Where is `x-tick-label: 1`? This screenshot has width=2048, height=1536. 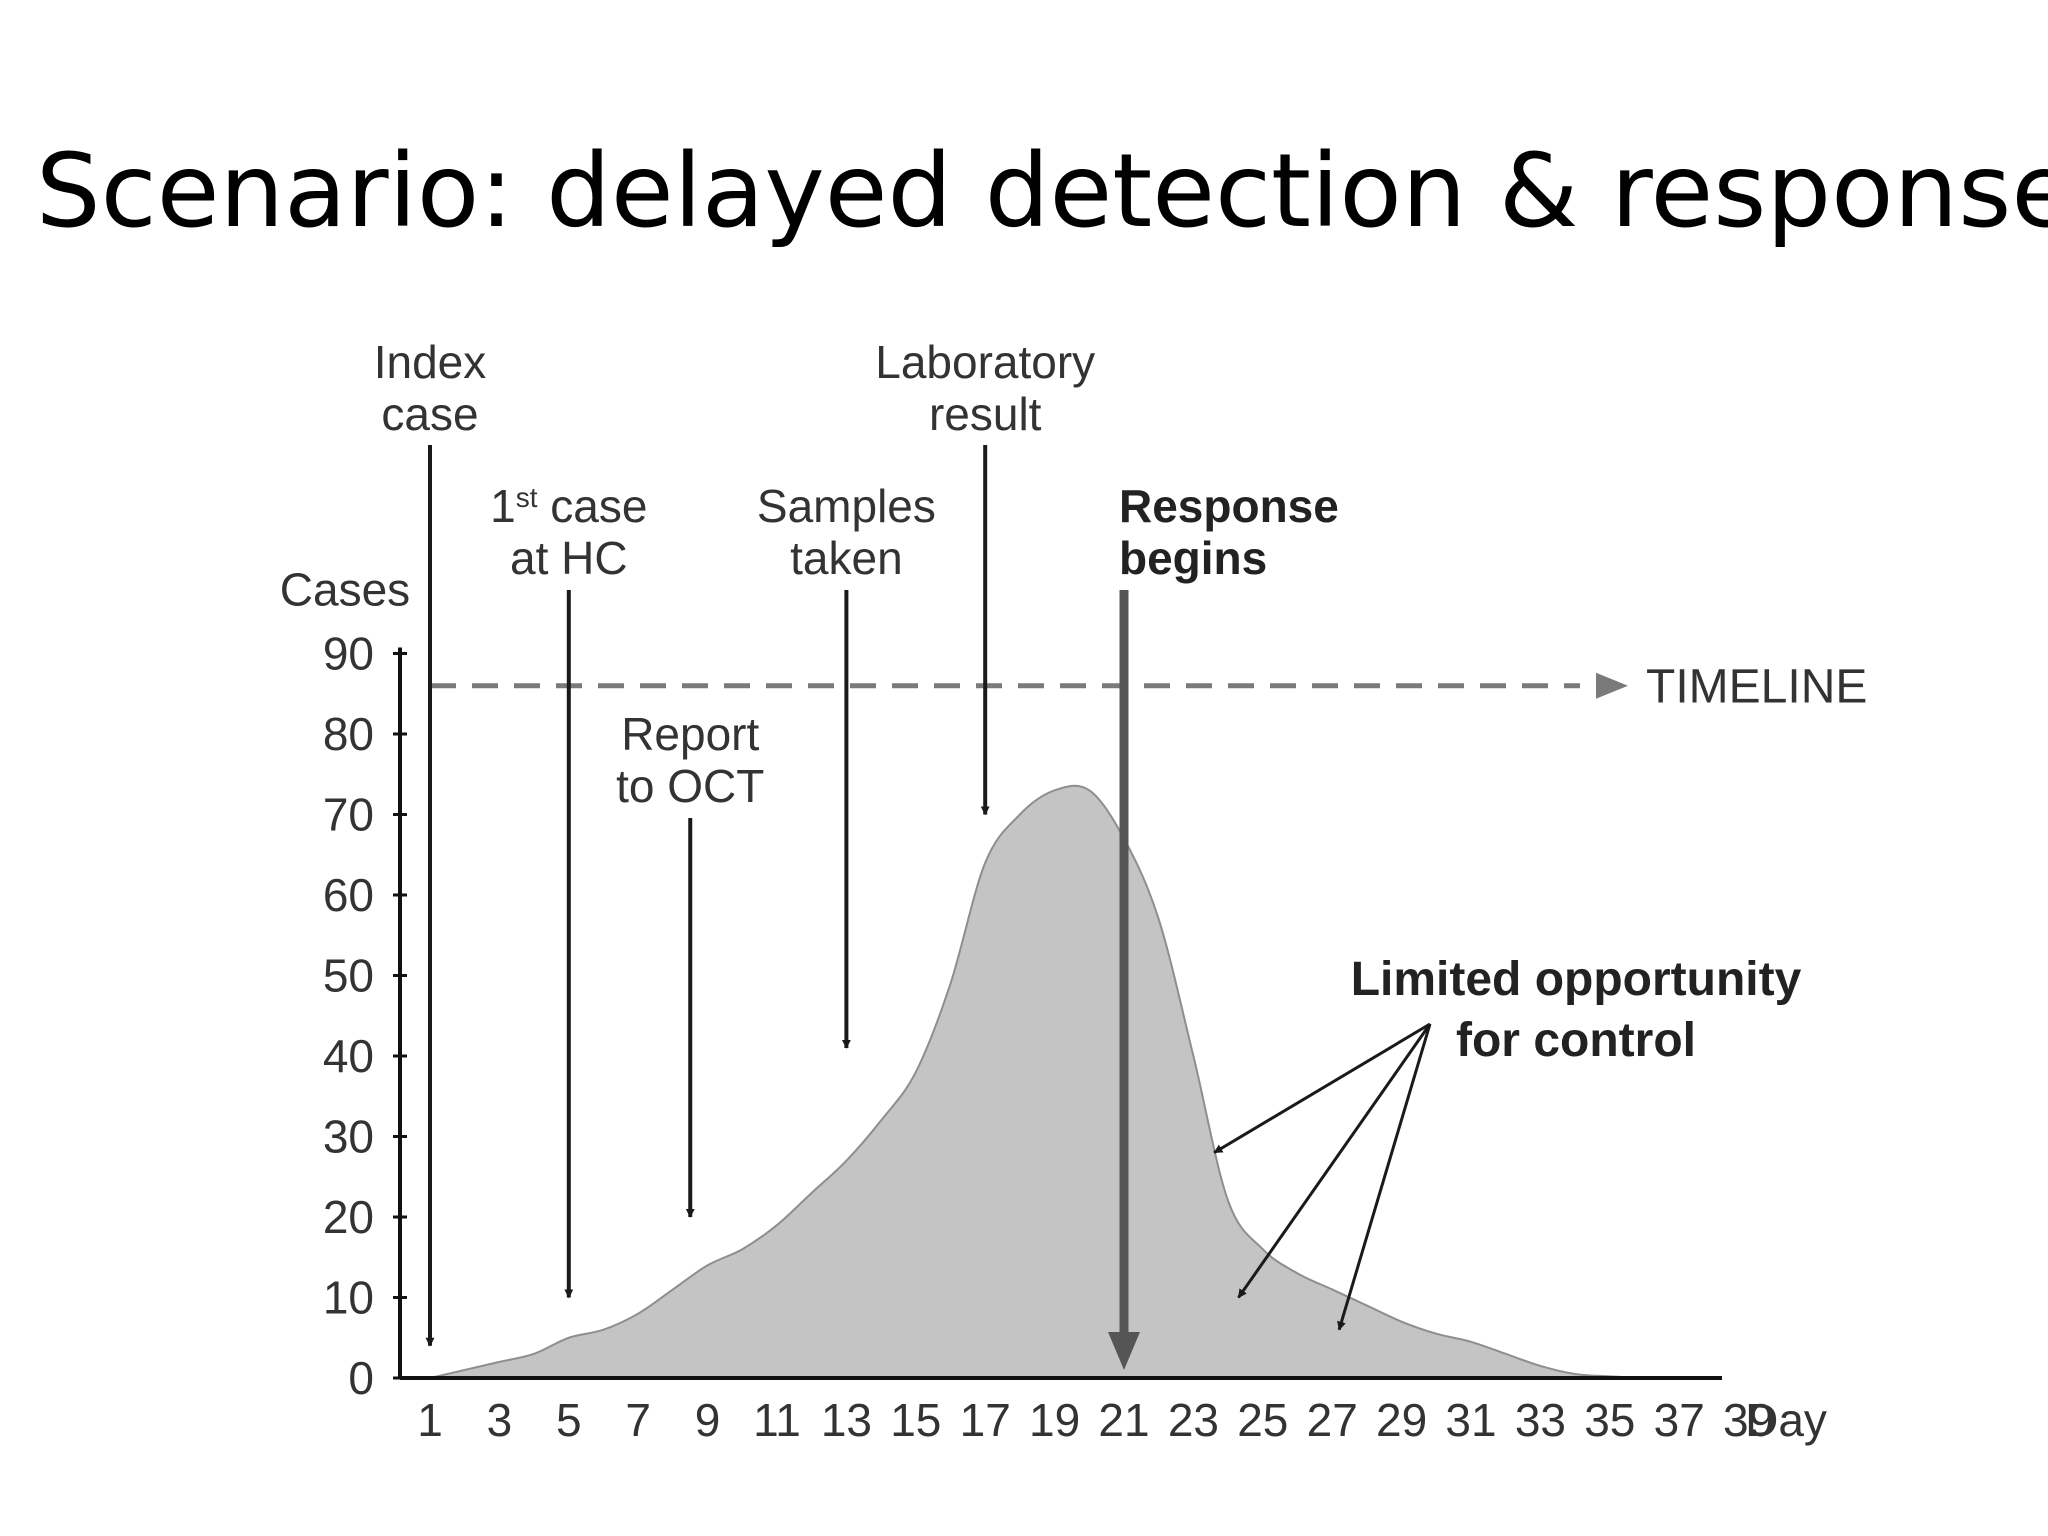 x-tick-label: 1 is located at coordinates (430, 1420).